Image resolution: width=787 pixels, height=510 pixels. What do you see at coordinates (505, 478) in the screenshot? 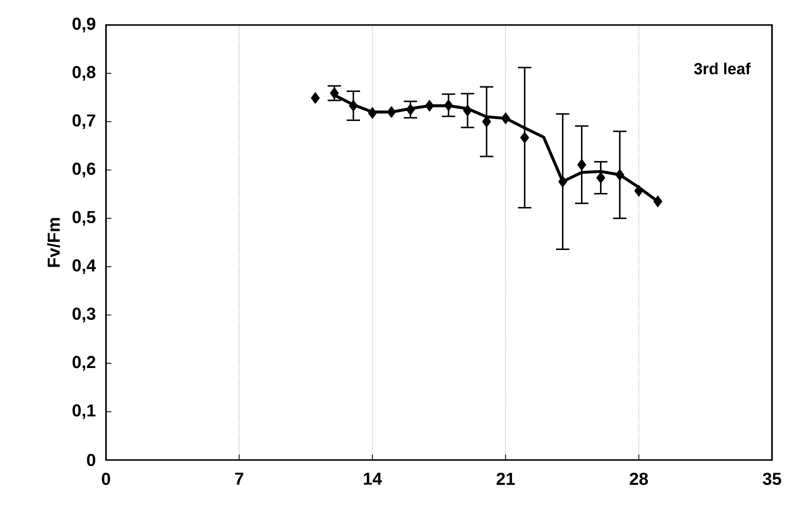
I see `x-tick-label: 21` at bounding box center [505, 478].